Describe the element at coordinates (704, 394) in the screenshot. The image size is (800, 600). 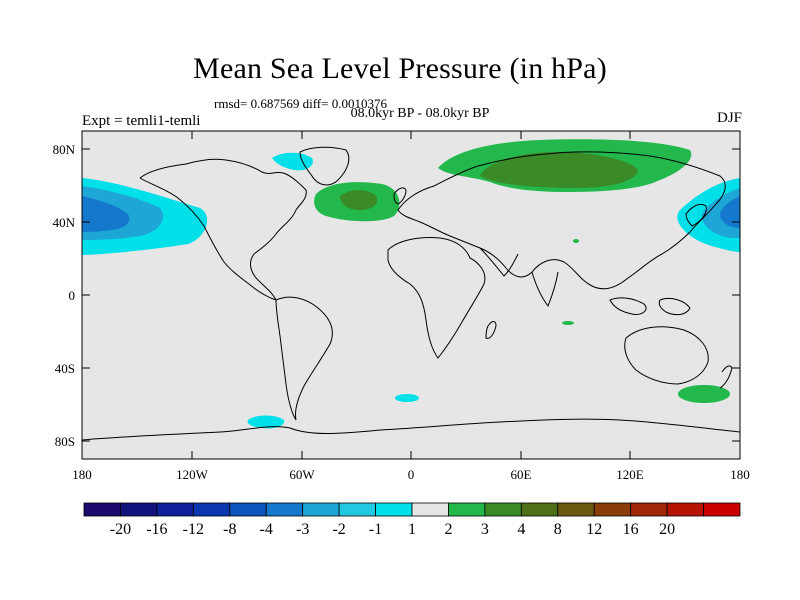
I see `south-pacific-anomaly` at that location.